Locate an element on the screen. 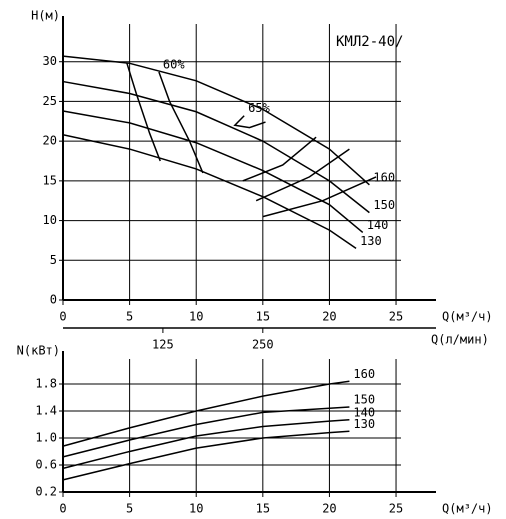 The width and height of the screenshot is (506, 519). y-axis-label: H(м) is located at coordinates (45, 16).